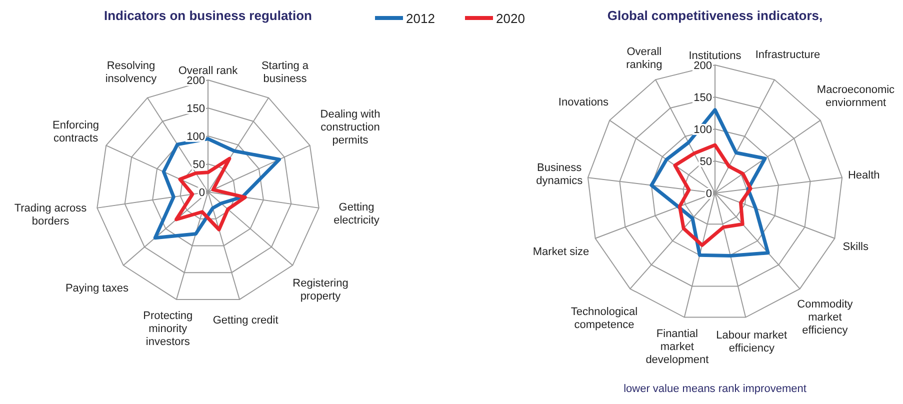 The width and height of the screenshot is (903, 404). What do you see at coordinates (560, 175) in the screenshot?
I see `spoke-label: Business dynamics` at bounding box center [560, 175].